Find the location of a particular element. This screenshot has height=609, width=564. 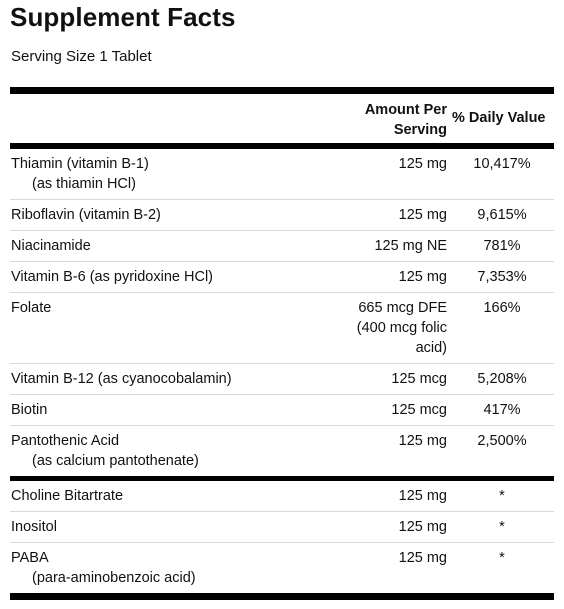

nutrient-daily-value: 7,353% is located at coordinates (502, 277).